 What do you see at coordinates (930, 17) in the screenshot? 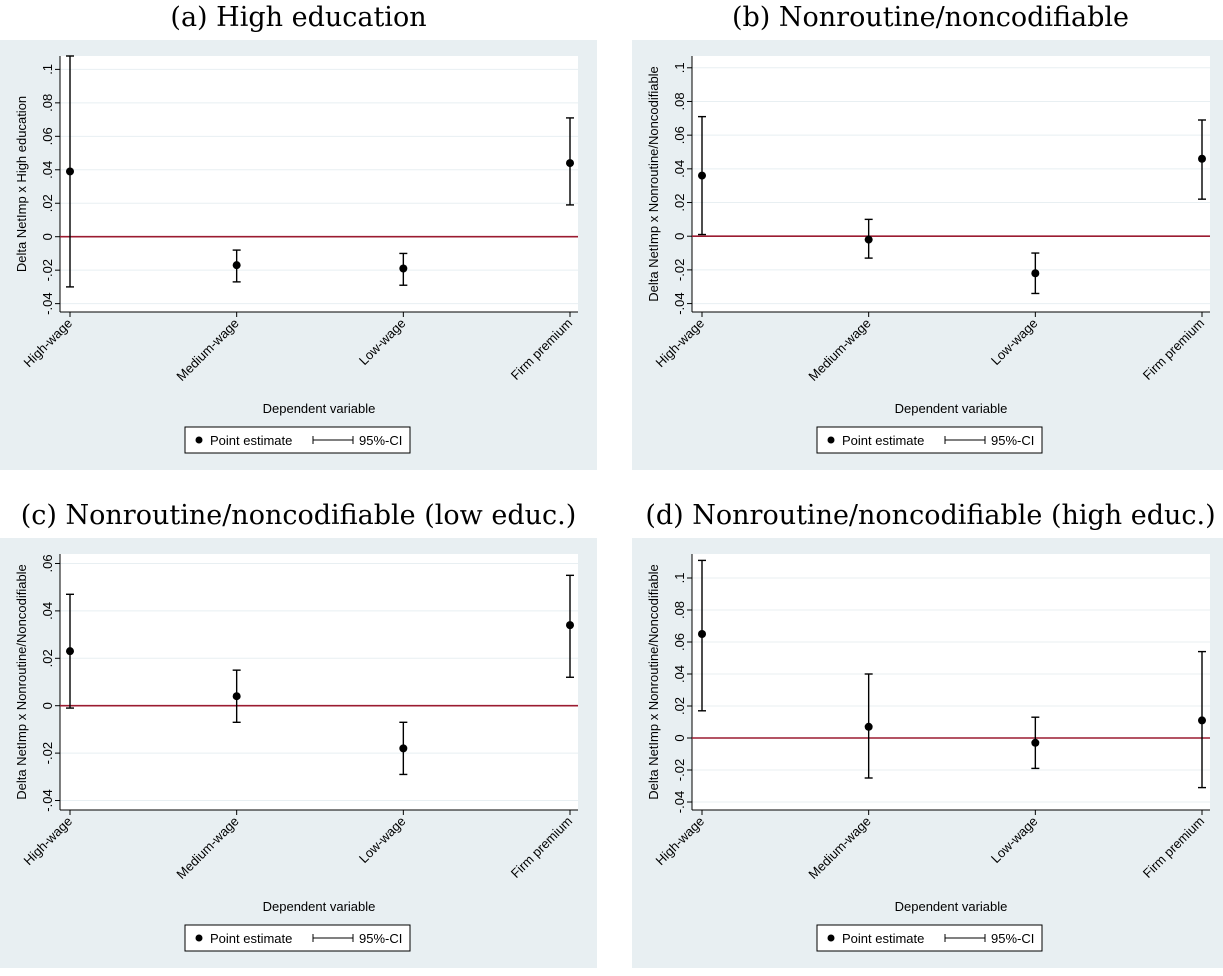
I see `panel-title: (b) Nonroutine/noncodifiable` at bounding box center [930, 17].